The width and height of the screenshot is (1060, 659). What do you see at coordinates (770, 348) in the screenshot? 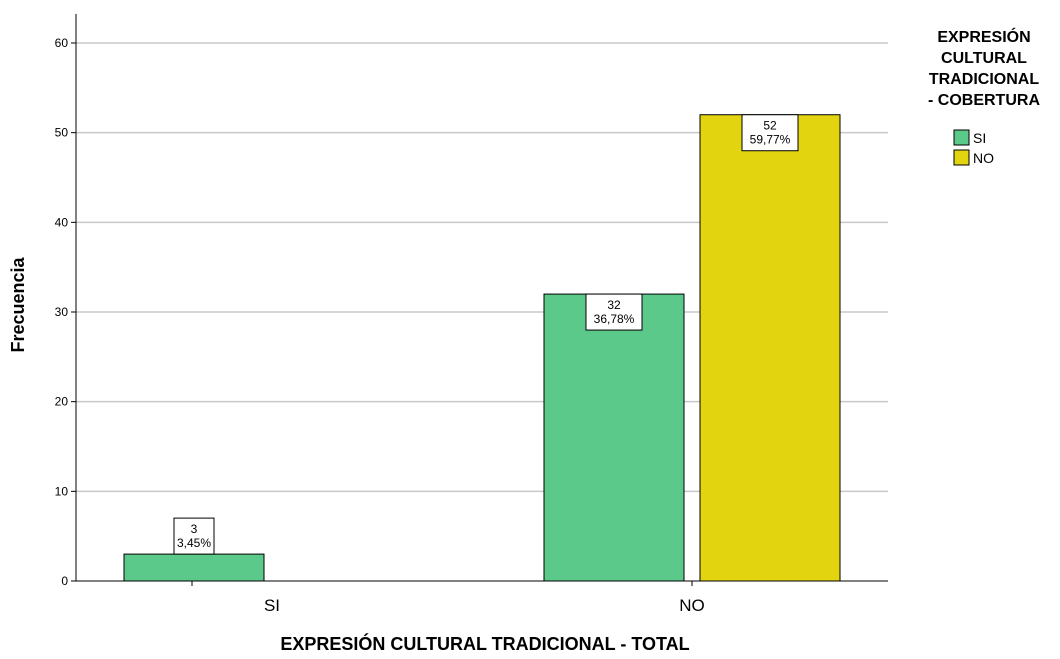
I see `bar-no-no` at bounding box center [770, 348].